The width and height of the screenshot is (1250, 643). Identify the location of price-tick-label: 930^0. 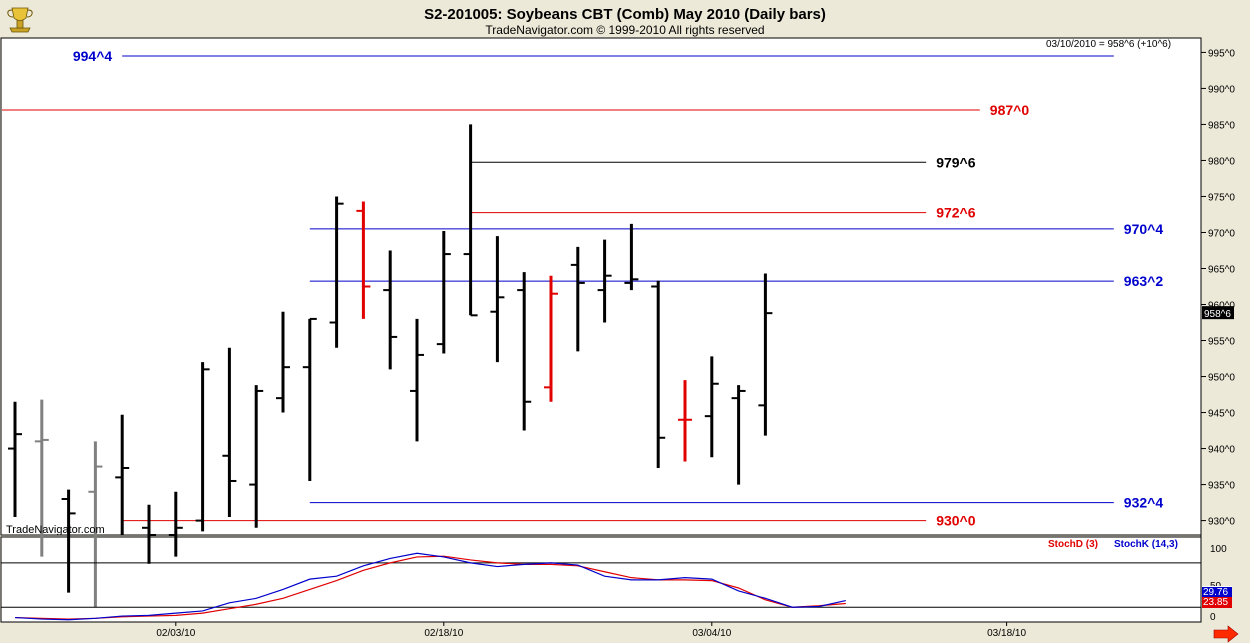
(1221, 522).